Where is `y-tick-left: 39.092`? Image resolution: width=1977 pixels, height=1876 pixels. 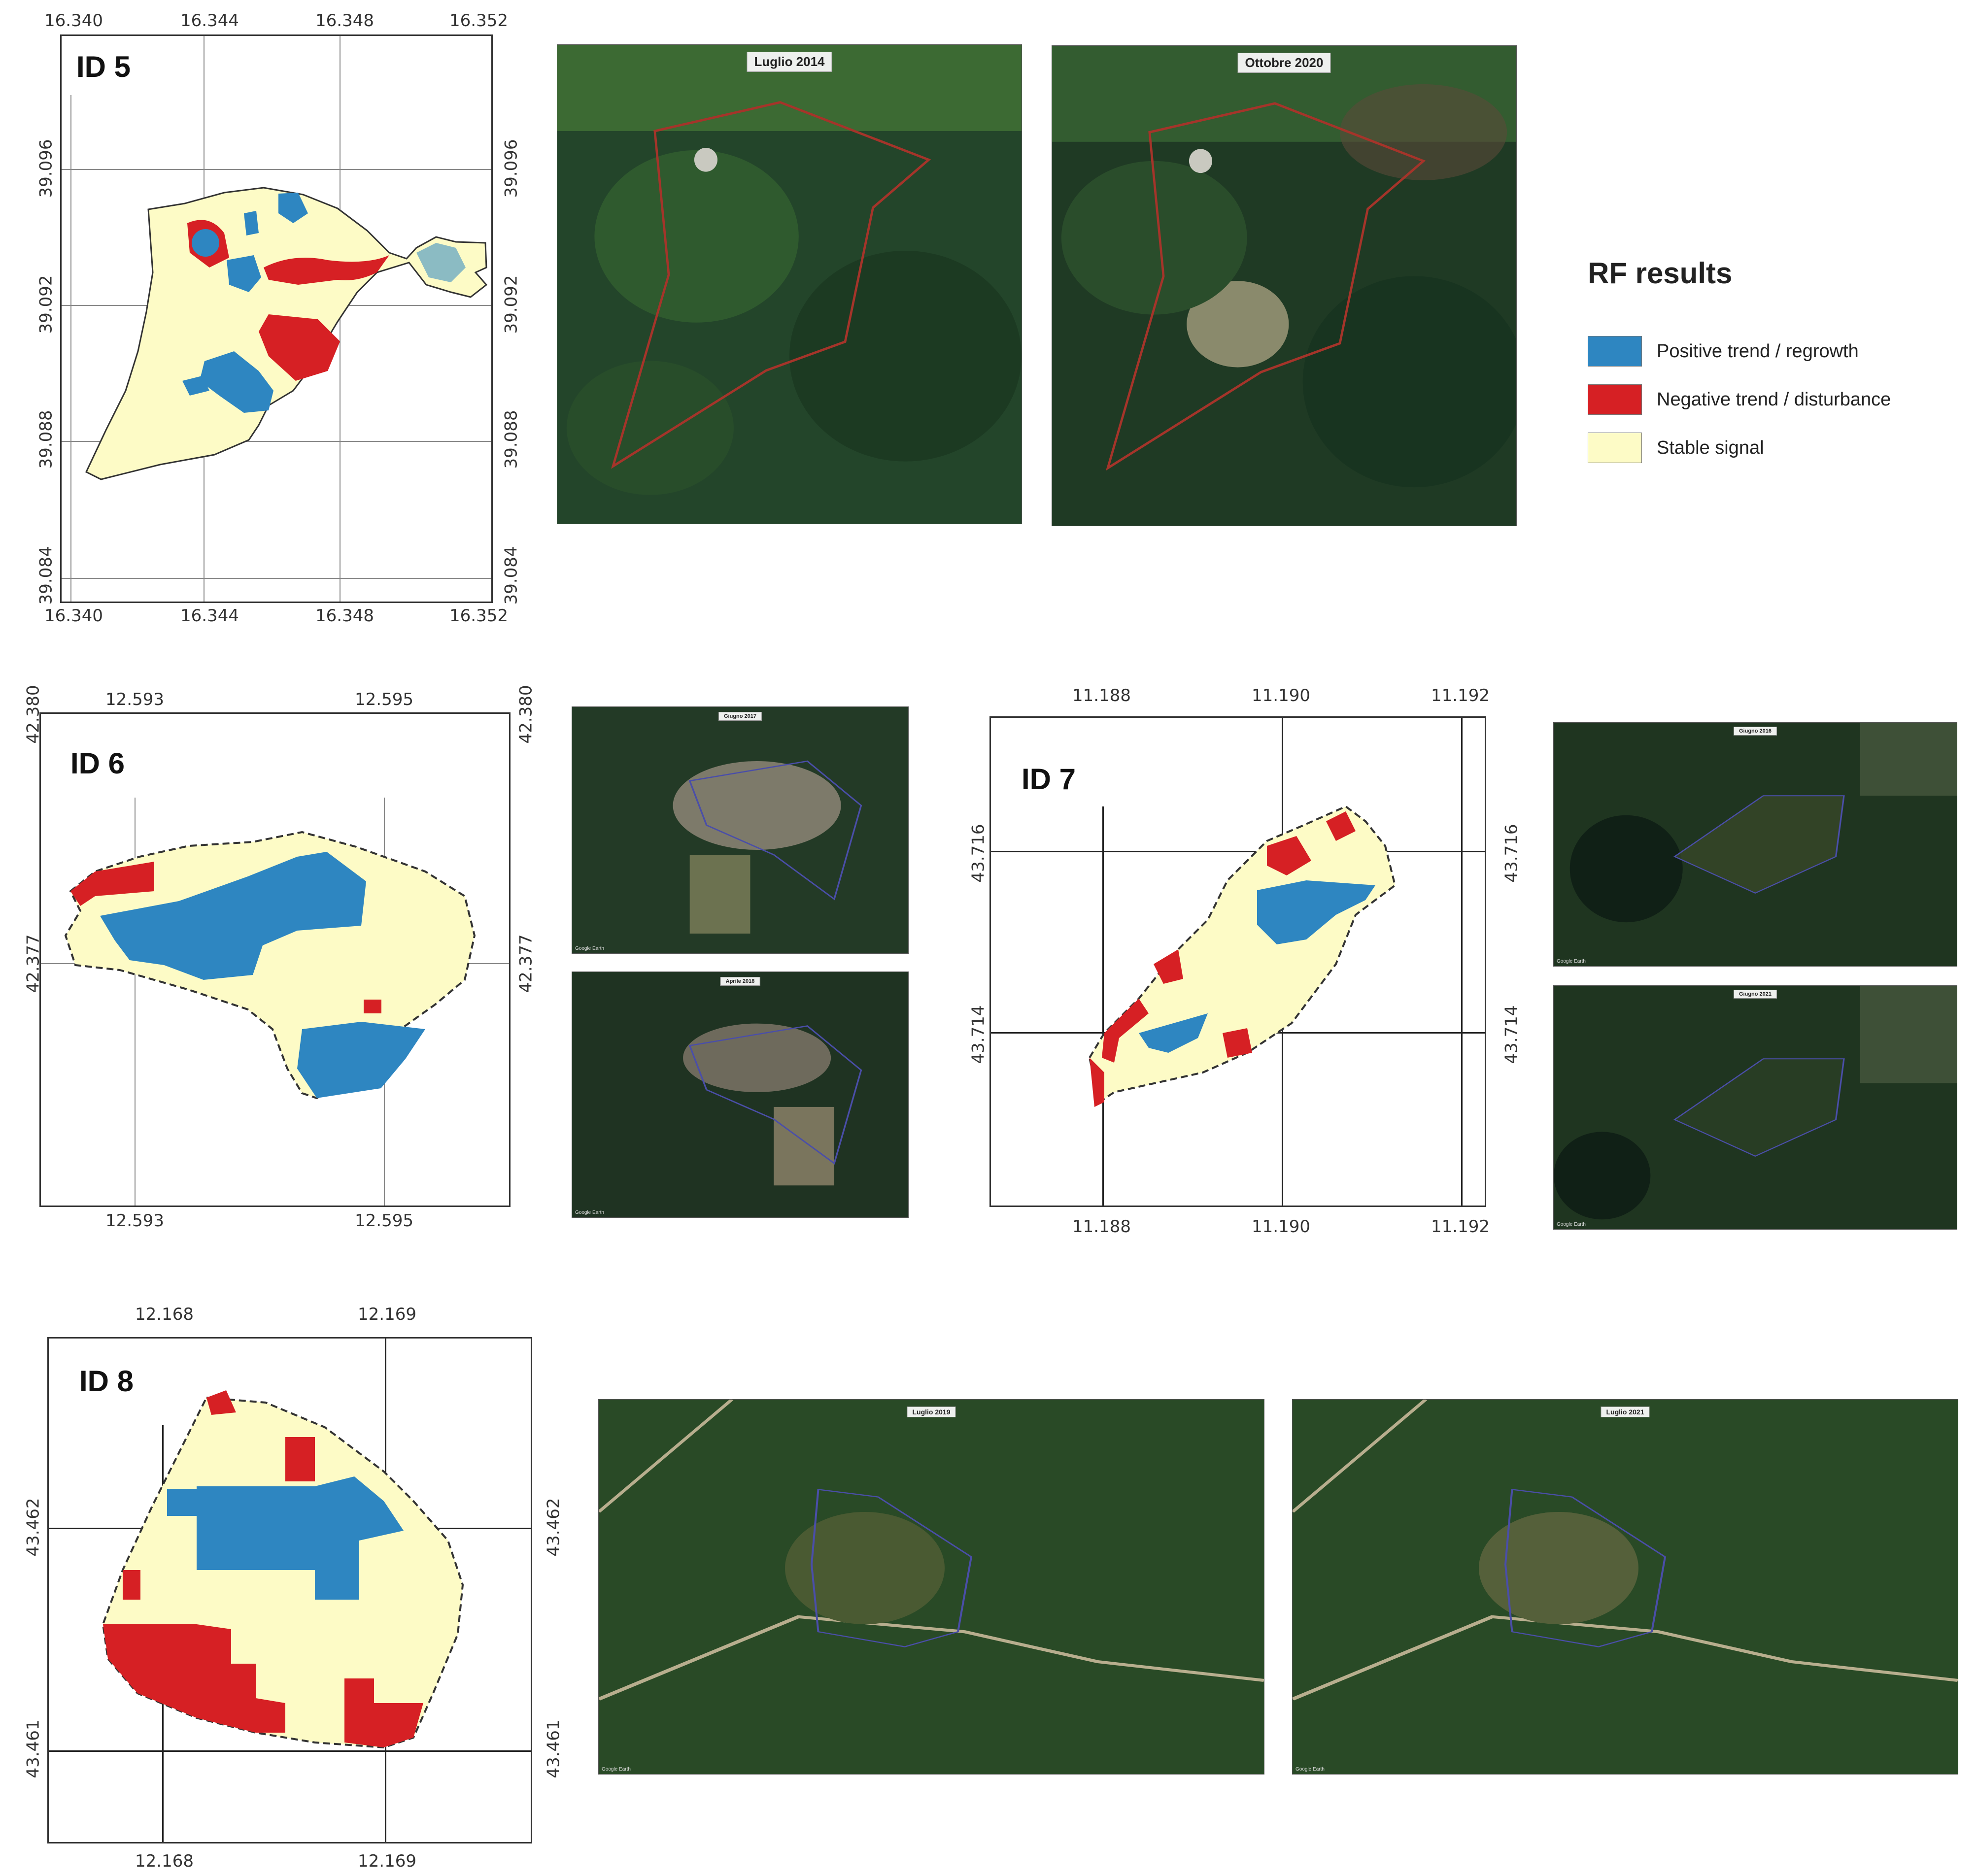
y-tick-left: 39.092 is located at coordinates (46, 305).